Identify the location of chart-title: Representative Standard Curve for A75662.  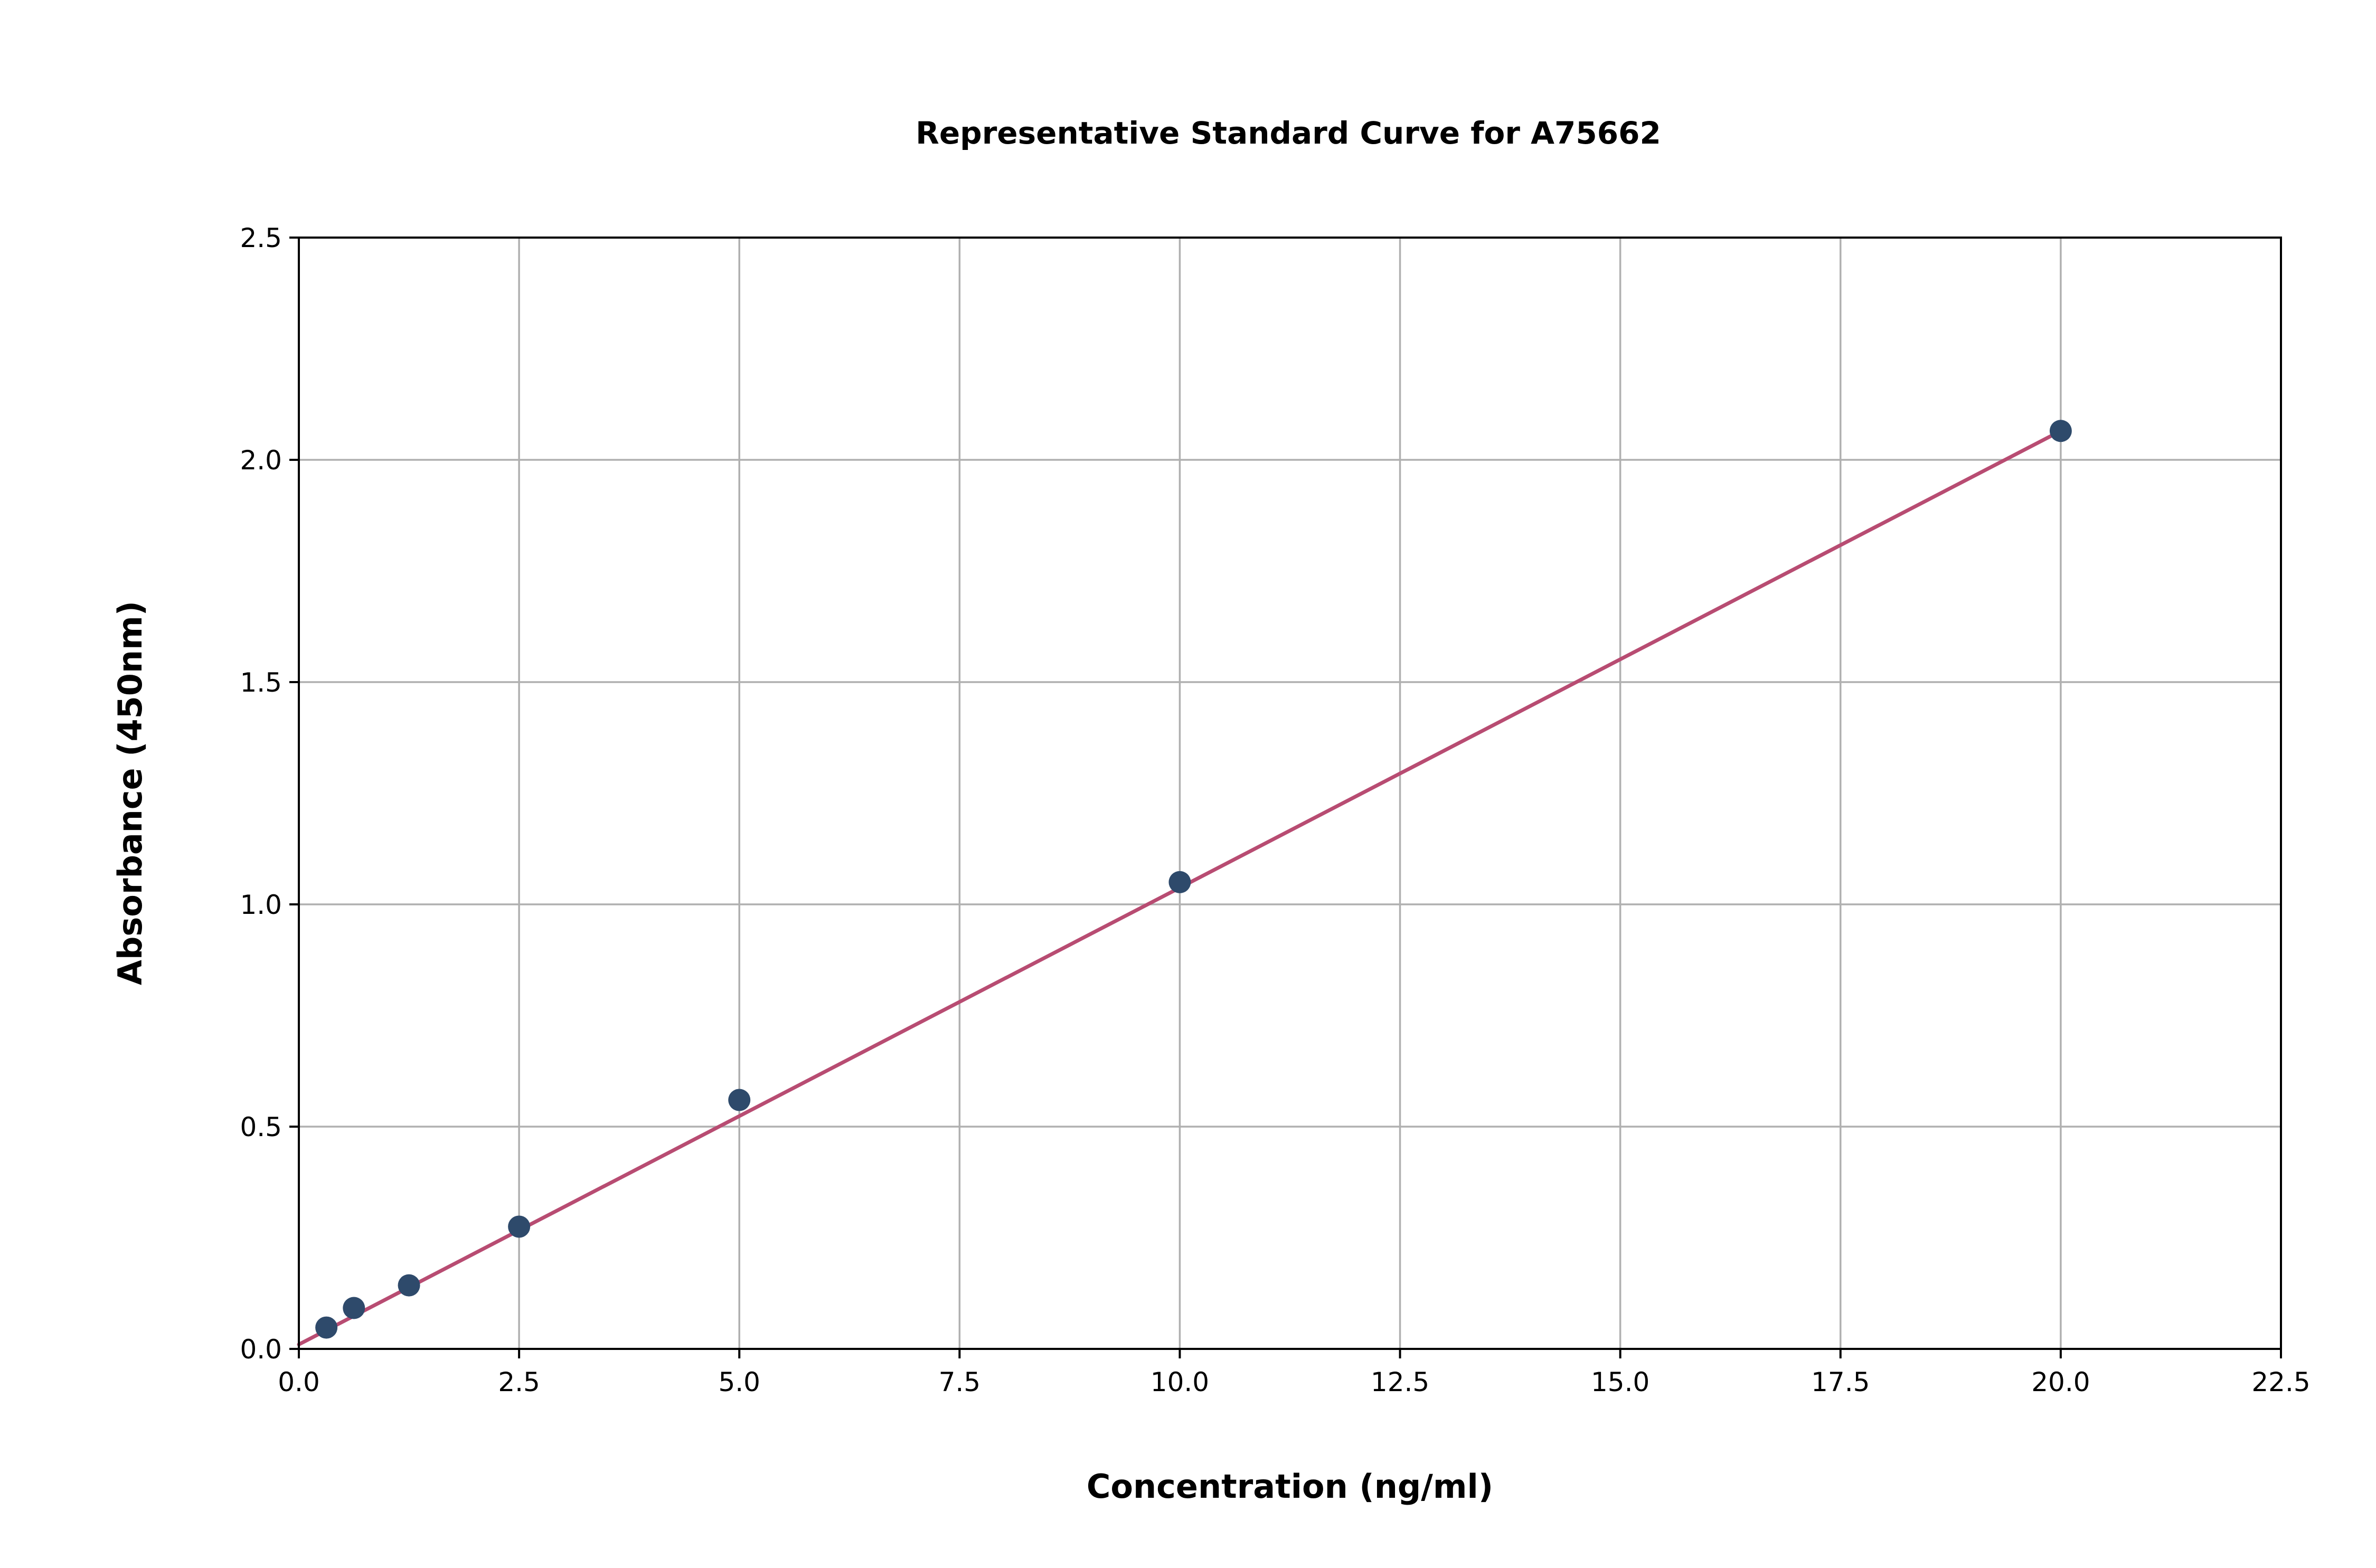
(1288, 133).